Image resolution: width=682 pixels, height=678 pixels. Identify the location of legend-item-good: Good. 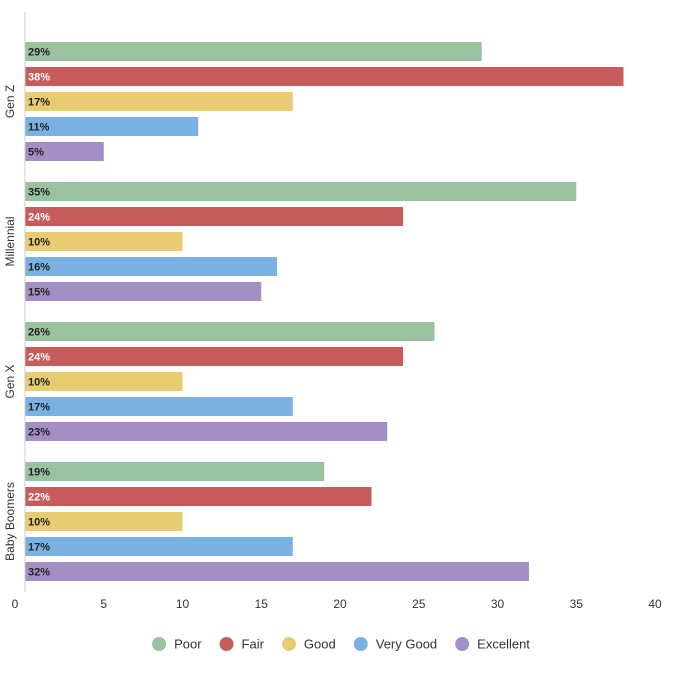
(308, 644).